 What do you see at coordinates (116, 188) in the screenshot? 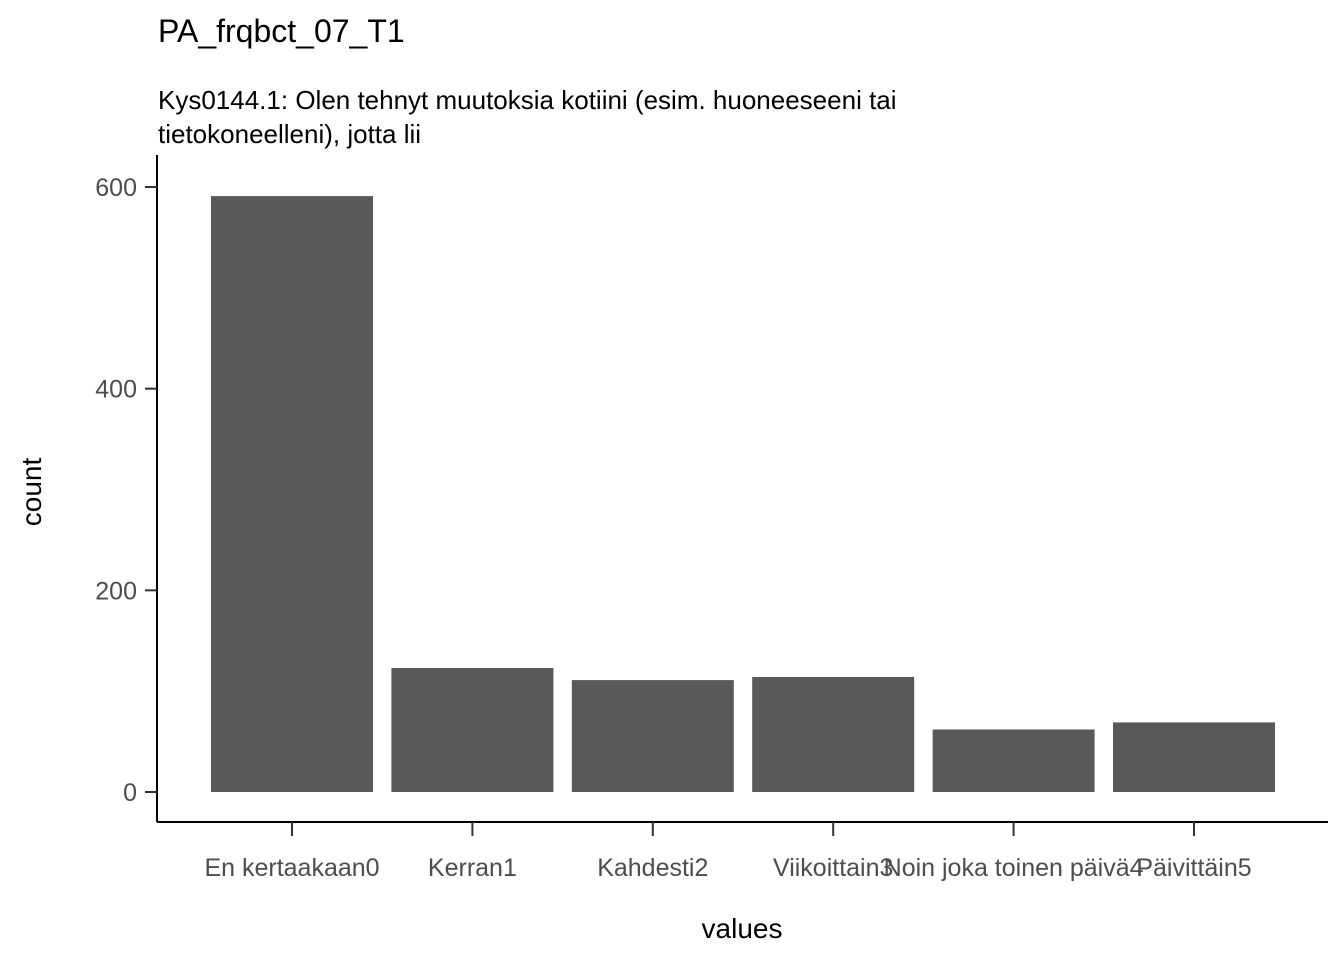
I see `y-tick-label-600: 600` at bounding box center [116, 188].